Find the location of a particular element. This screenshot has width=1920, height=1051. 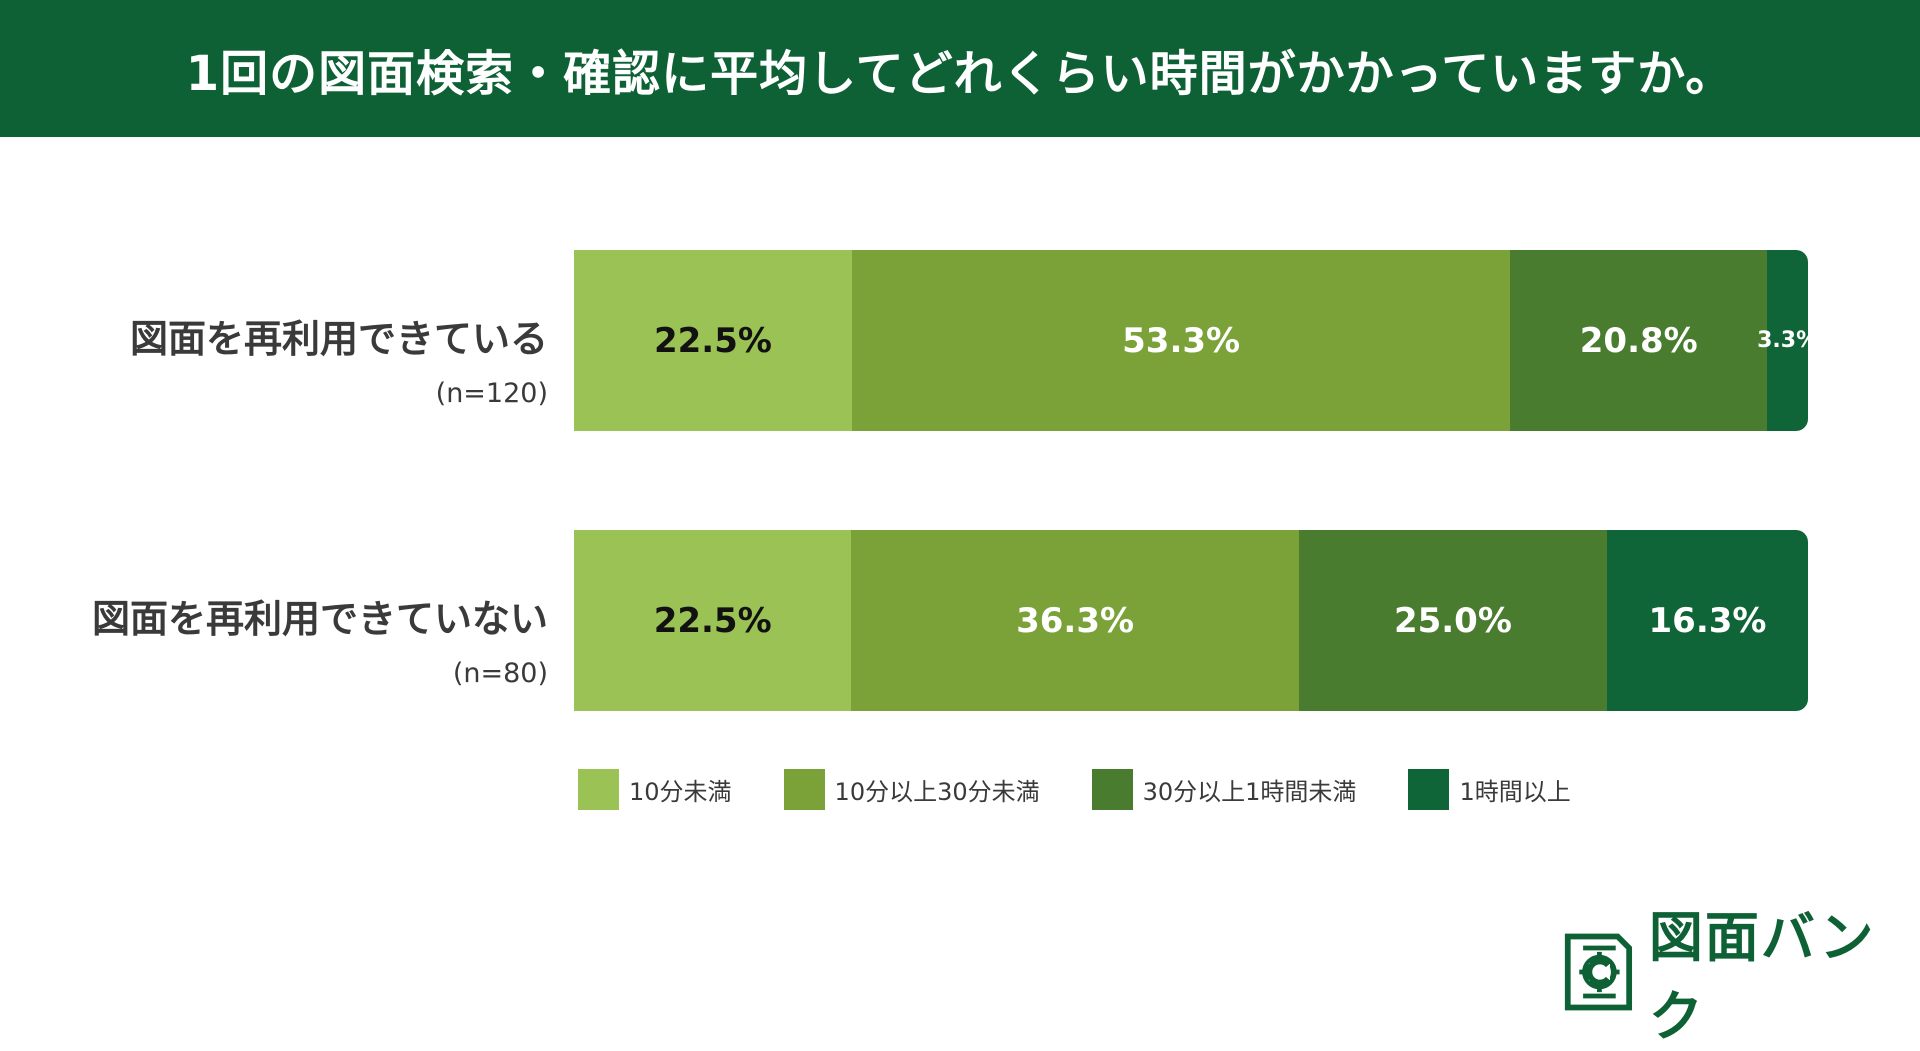

legend: 10分未満 10分以上30分未満 30分以上1時間未満 1時間以上 is located at coordinates (1100, 789).